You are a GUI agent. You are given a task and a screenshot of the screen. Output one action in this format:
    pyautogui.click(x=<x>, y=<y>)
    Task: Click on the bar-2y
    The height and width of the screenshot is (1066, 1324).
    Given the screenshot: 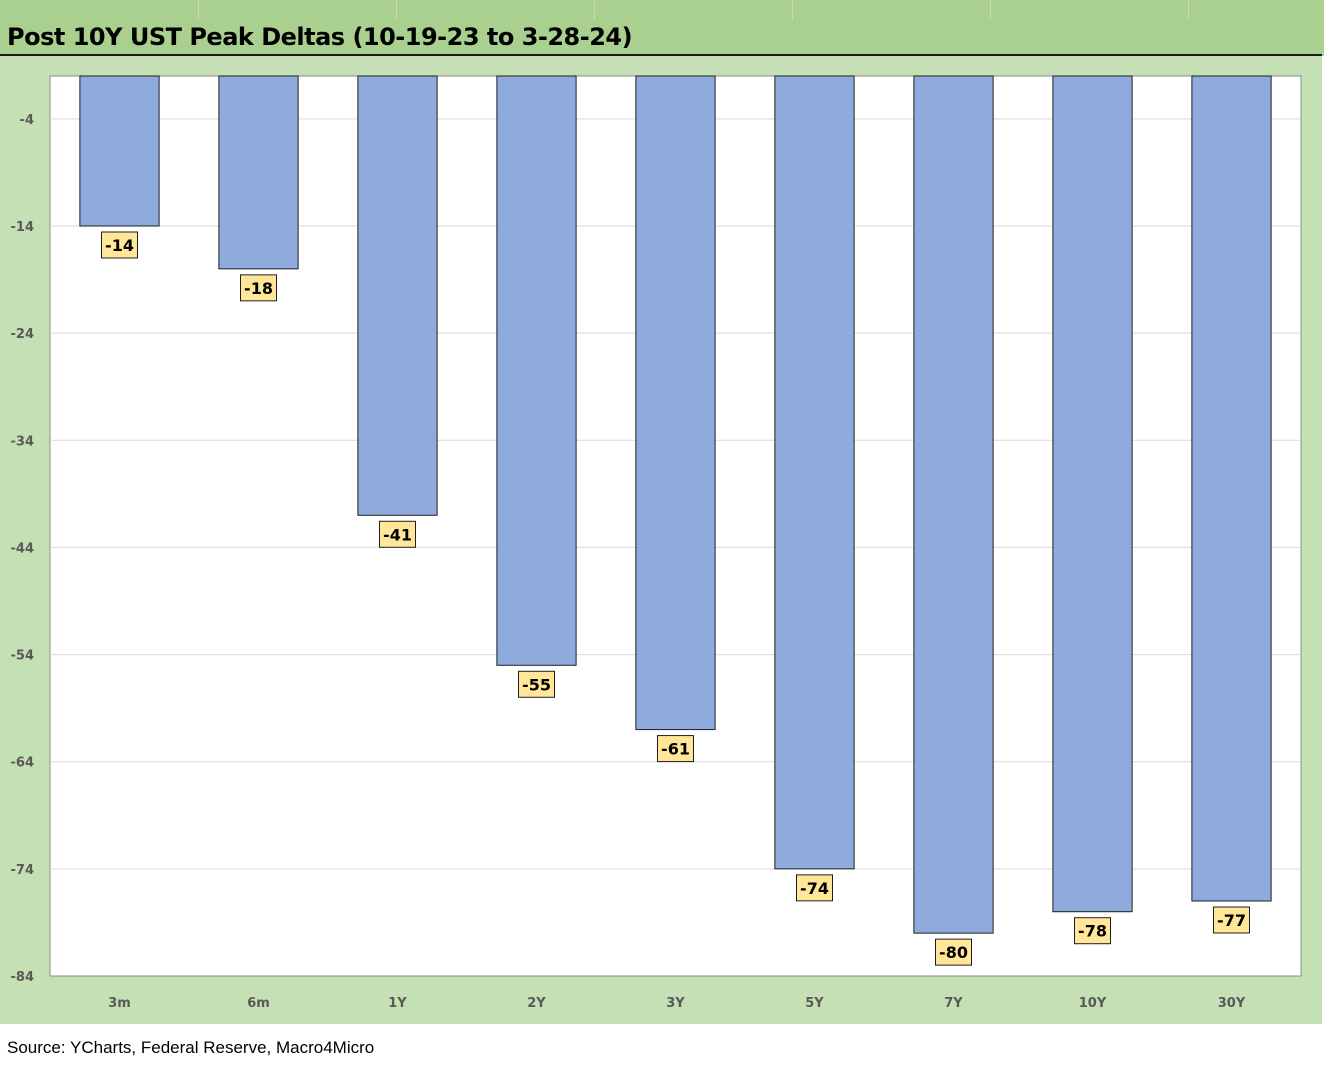 What is the action you would take?
    pyautogui.click(x=536, y=370)
    